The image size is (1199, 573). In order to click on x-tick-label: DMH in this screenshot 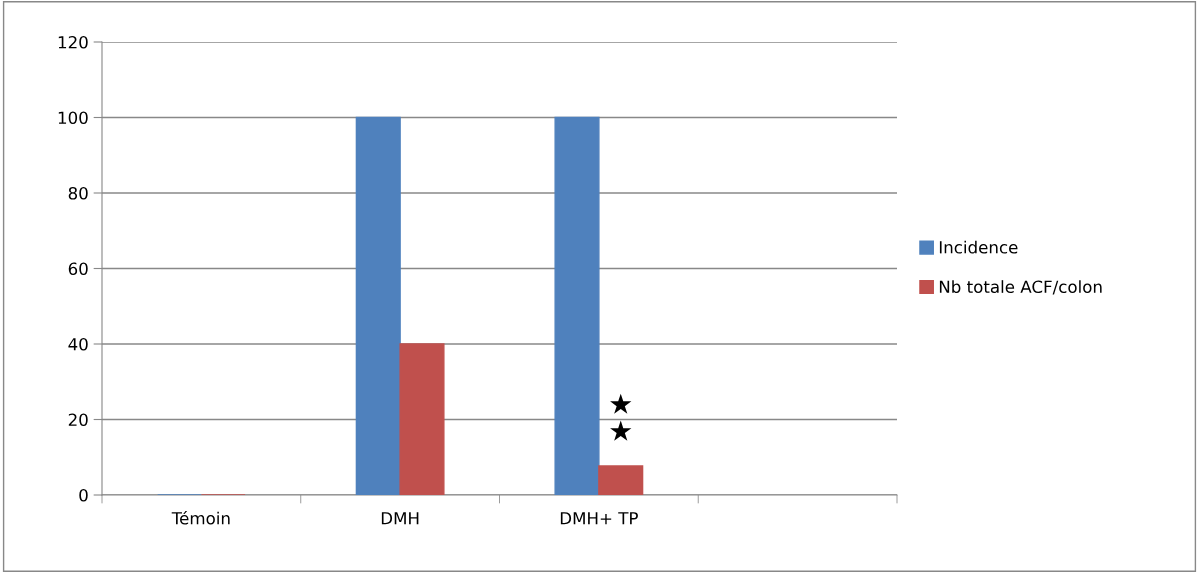, I will do `click(400, 518)`.